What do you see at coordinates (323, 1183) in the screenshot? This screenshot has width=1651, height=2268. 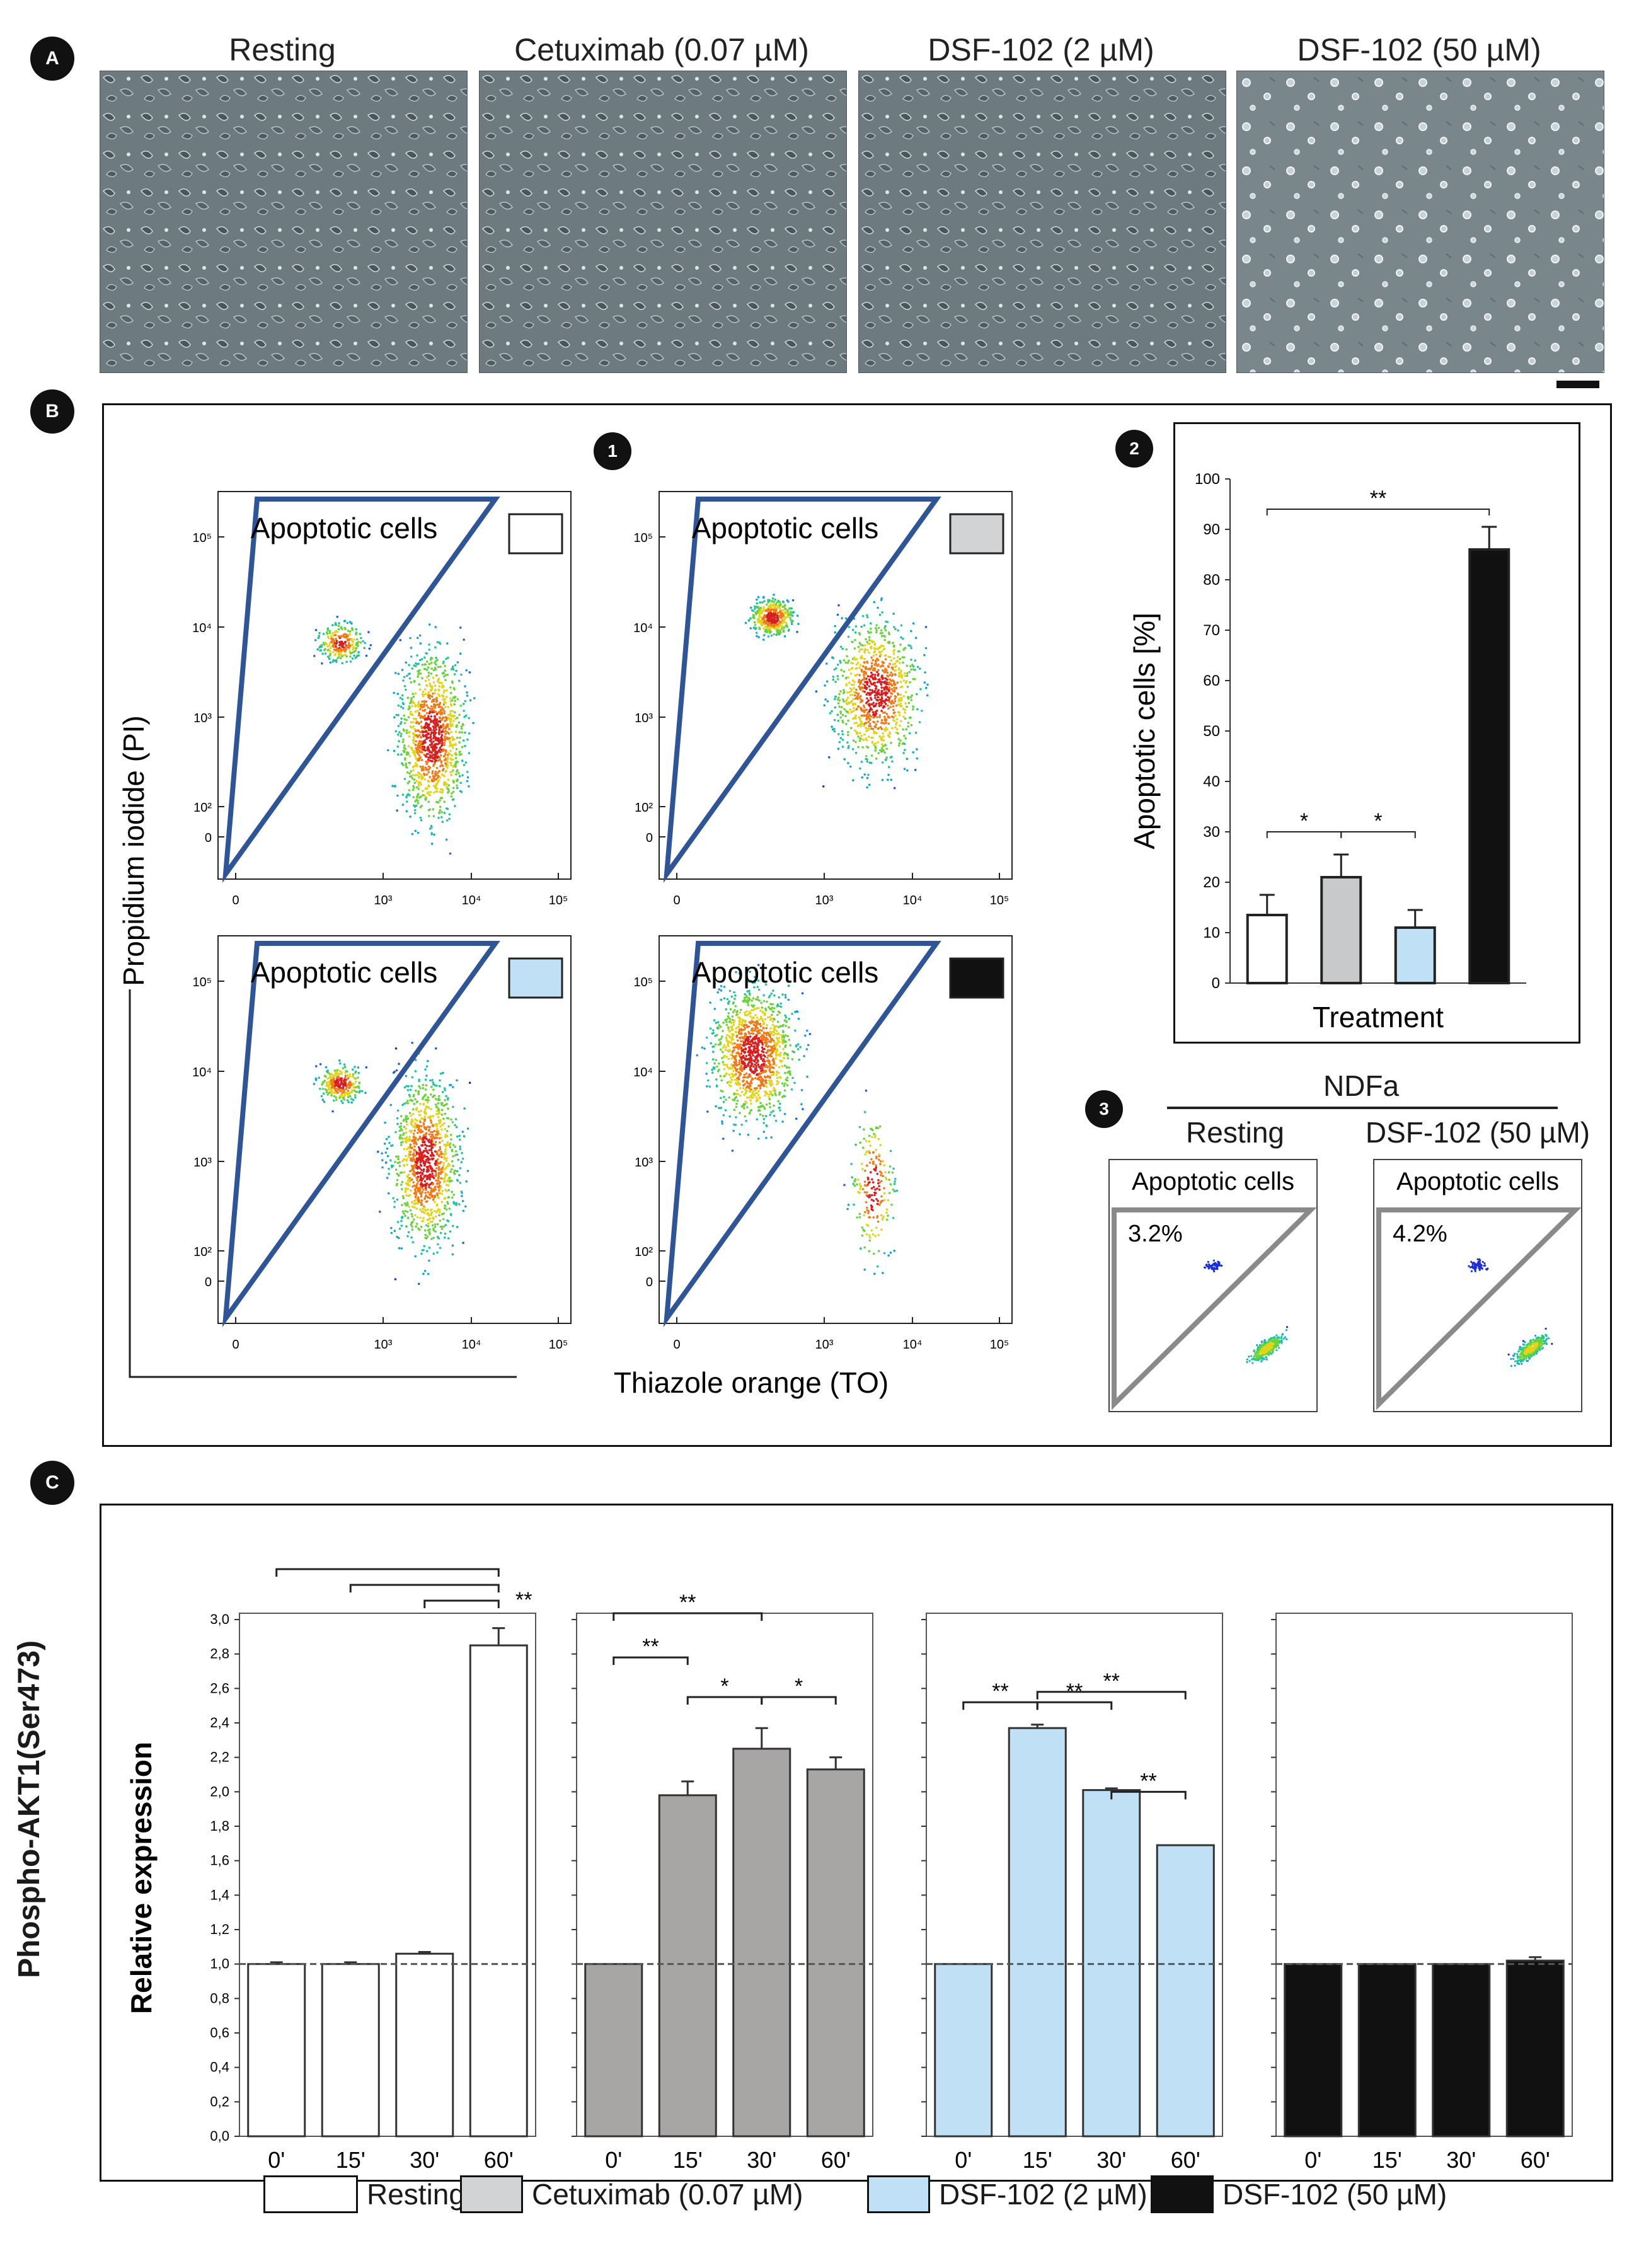 I see `axis-bracket` at bounding box center [323, 1183].